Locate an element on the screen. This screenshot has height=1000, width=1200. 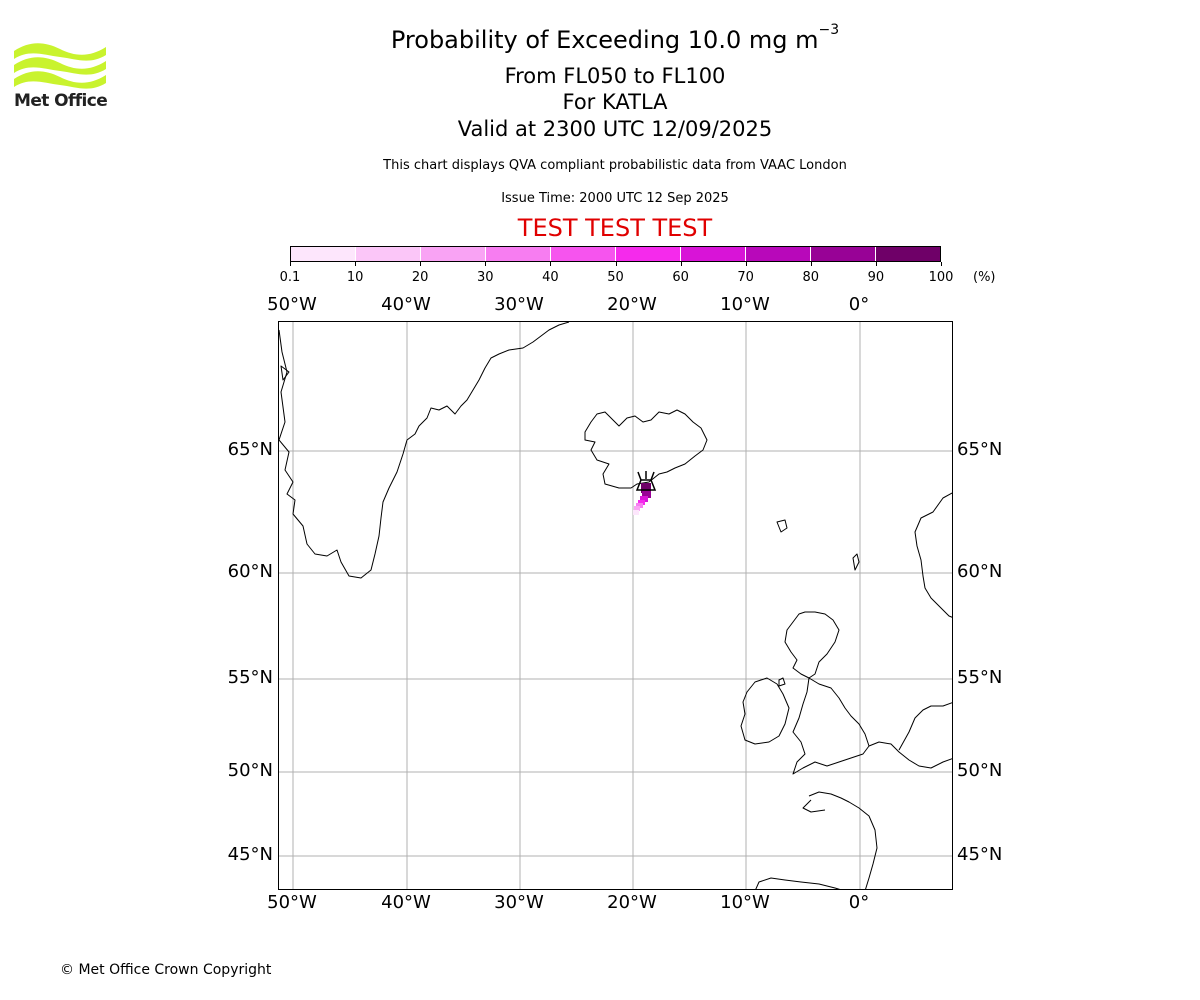
top-longitude-label: 10°W is located at coordinates (745, 304).